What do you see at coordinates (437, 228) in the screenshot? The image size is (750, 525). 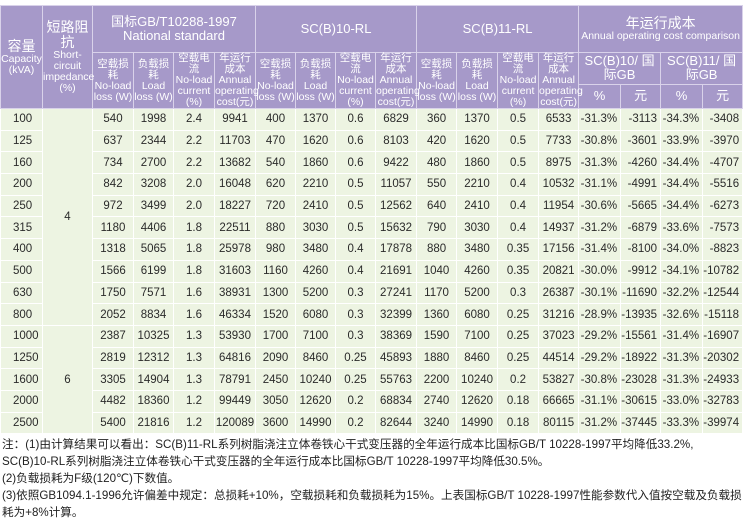 I see `table-cell: 790` at bounding box center [437, 228].